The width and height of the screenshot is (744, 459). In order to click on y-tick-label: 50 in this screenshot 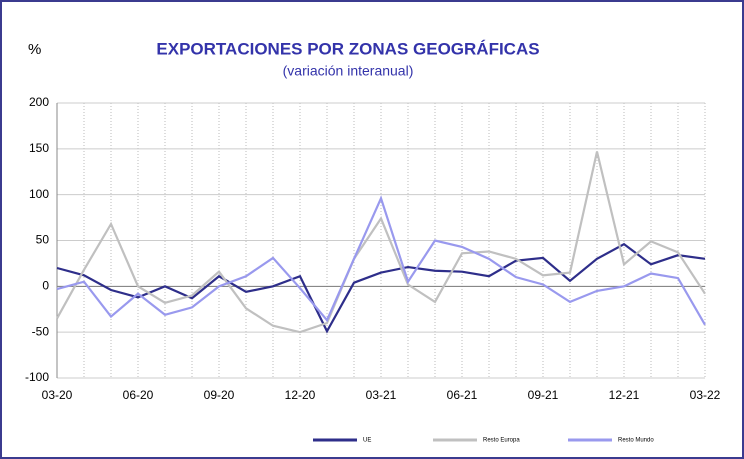, I will do `click(43, 240)`.